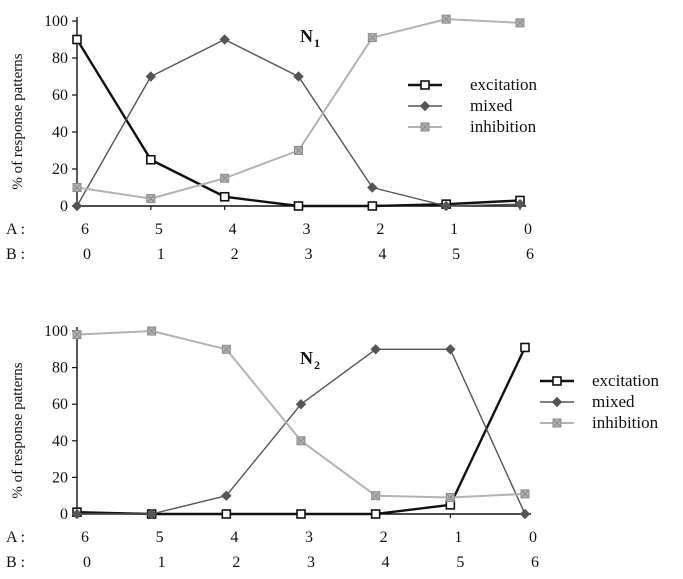  Describe the element at coordinates (317, 43) in the screenshot. I see `chart-title-subscript: 1` at that location.